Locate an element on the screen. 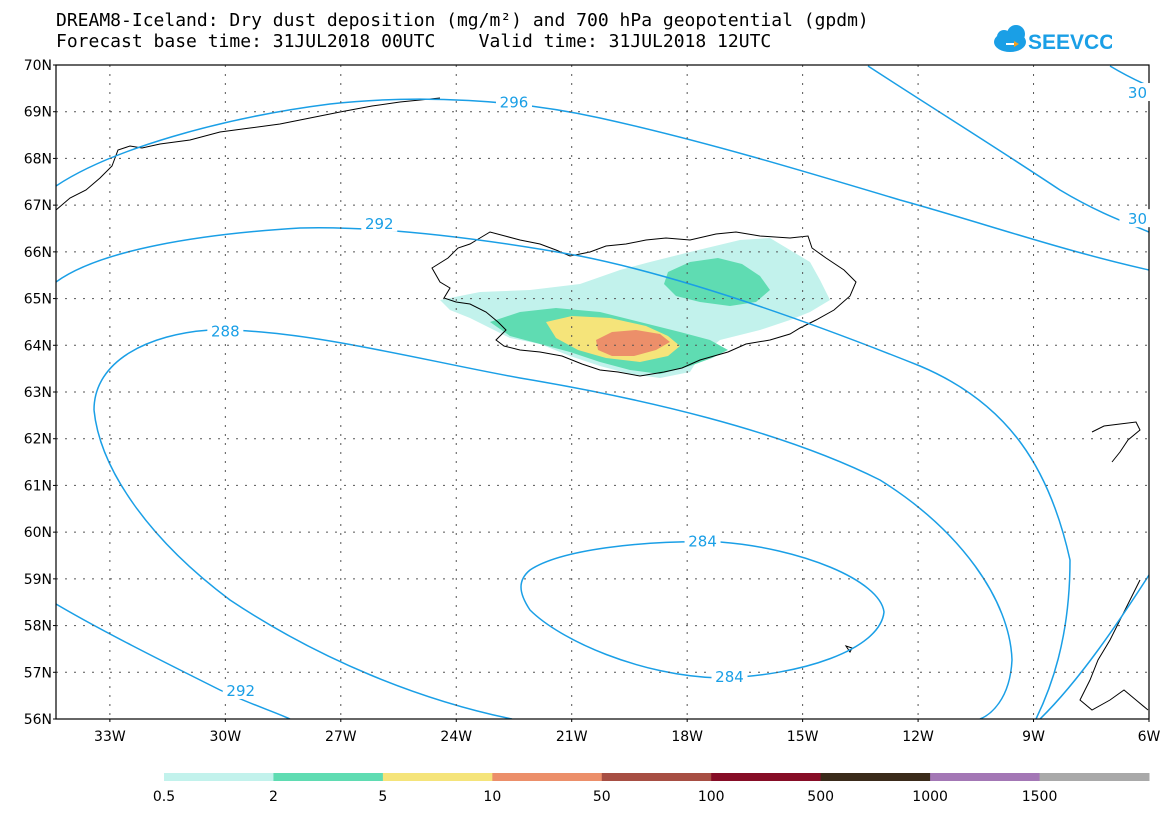 The height and width of the screenshot is (815, 1175). lat-label: 63N is located at coordinates (38, 393).